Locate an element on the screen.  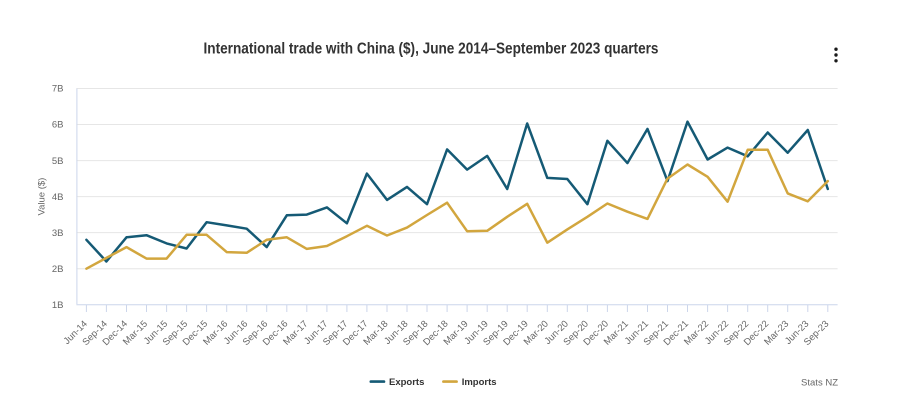
svg-text: 4B is located at coordinates (58, 197).